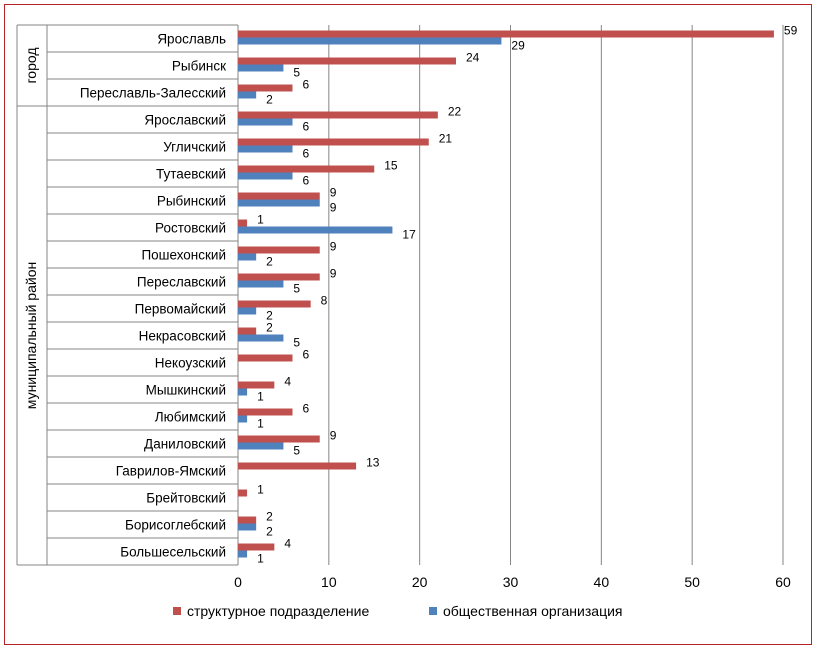  I want to click on x-tick-label: 30, so click(511, 582).